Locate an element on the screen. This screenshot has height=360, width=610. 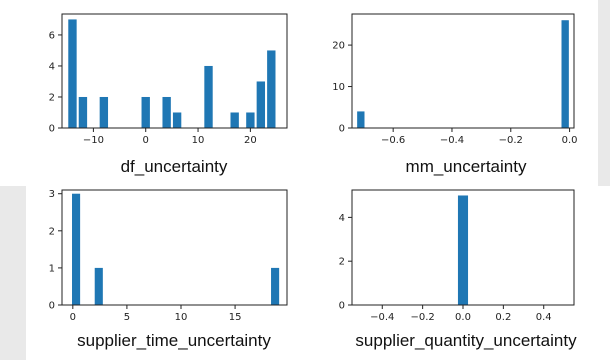
x-tick-label: 0.2 is located at coordinates (503, 317).